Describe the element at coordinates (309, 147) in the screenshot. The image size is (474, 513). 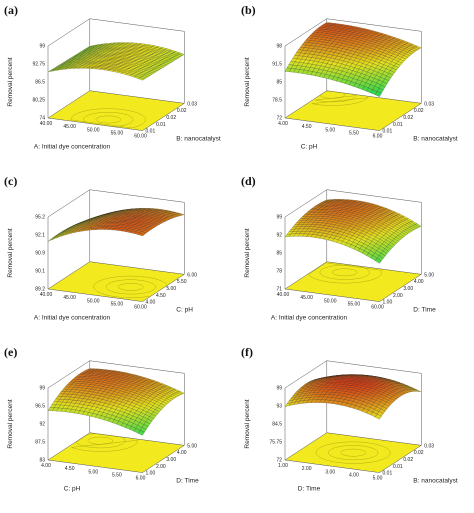
I see `x-axis-label: C: pH` at that location.